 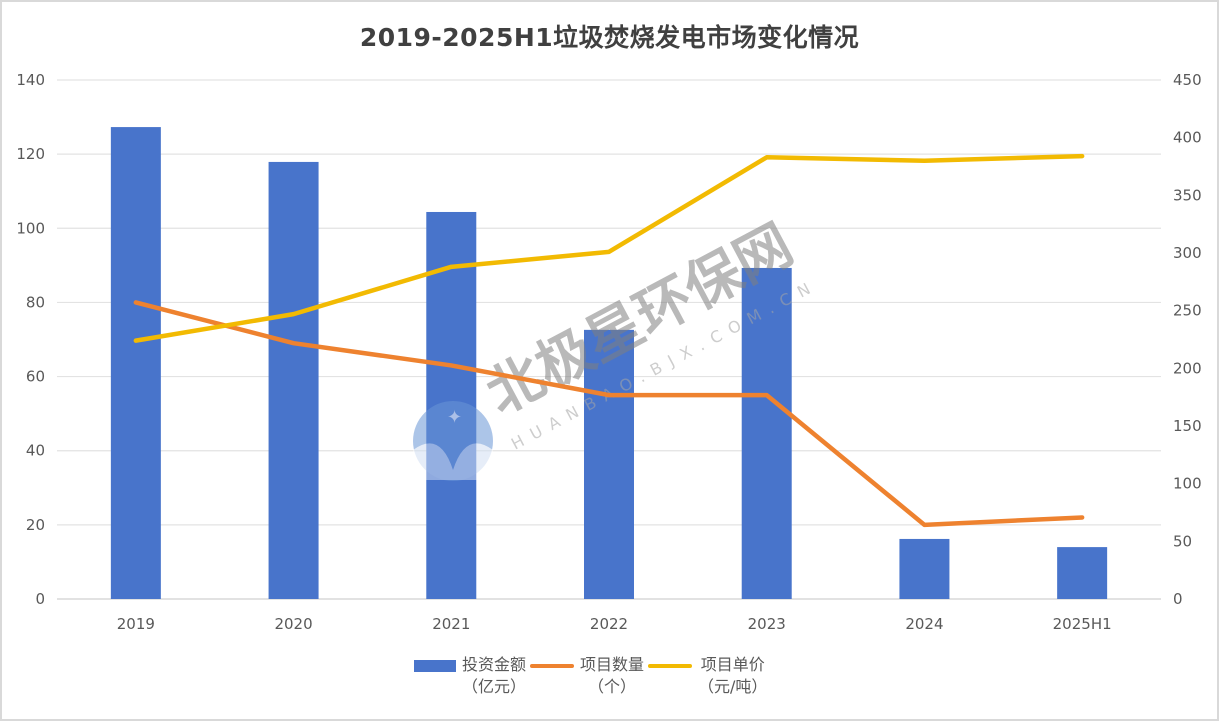 What do you see at coordinates (1187, 339) in the screenshot?
I see `right-y-axis: 0 50 100 150 200 250 300 350 400 450` at bounding box center [1187, 339].